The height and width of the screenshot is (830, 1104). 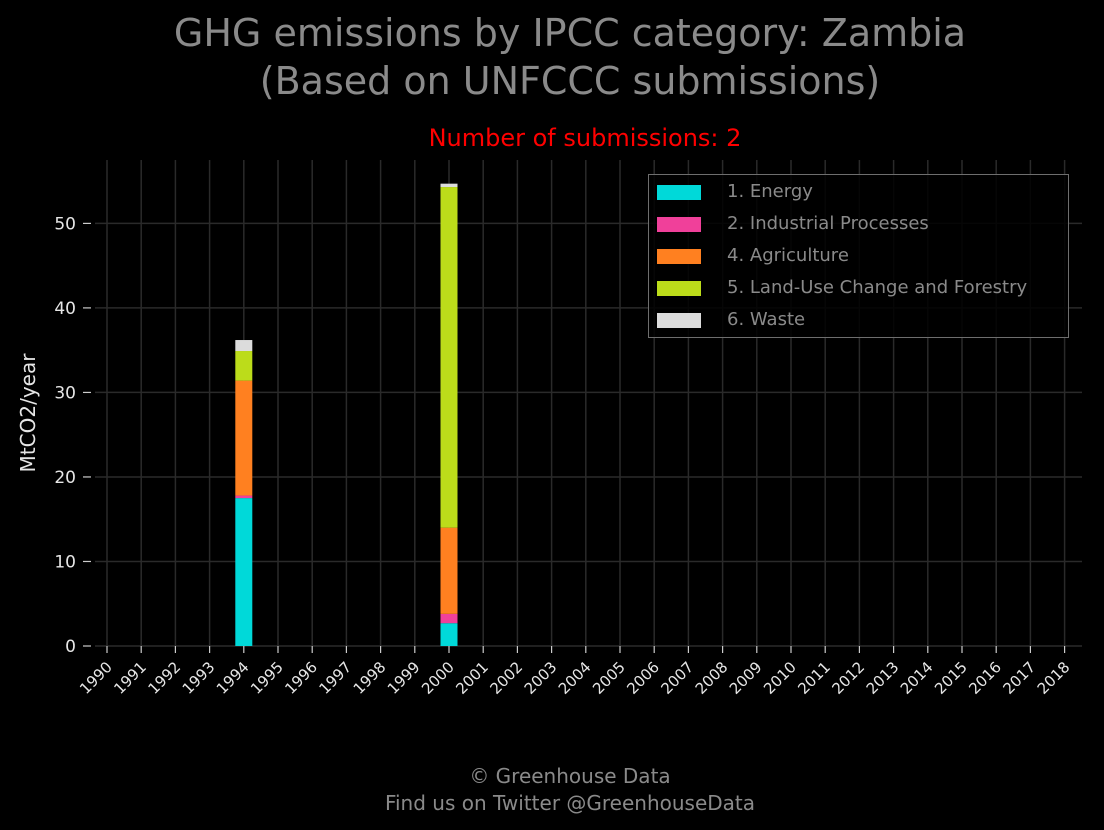 I want to click on x-tick-label: 1996, so click(x=301, y=678).